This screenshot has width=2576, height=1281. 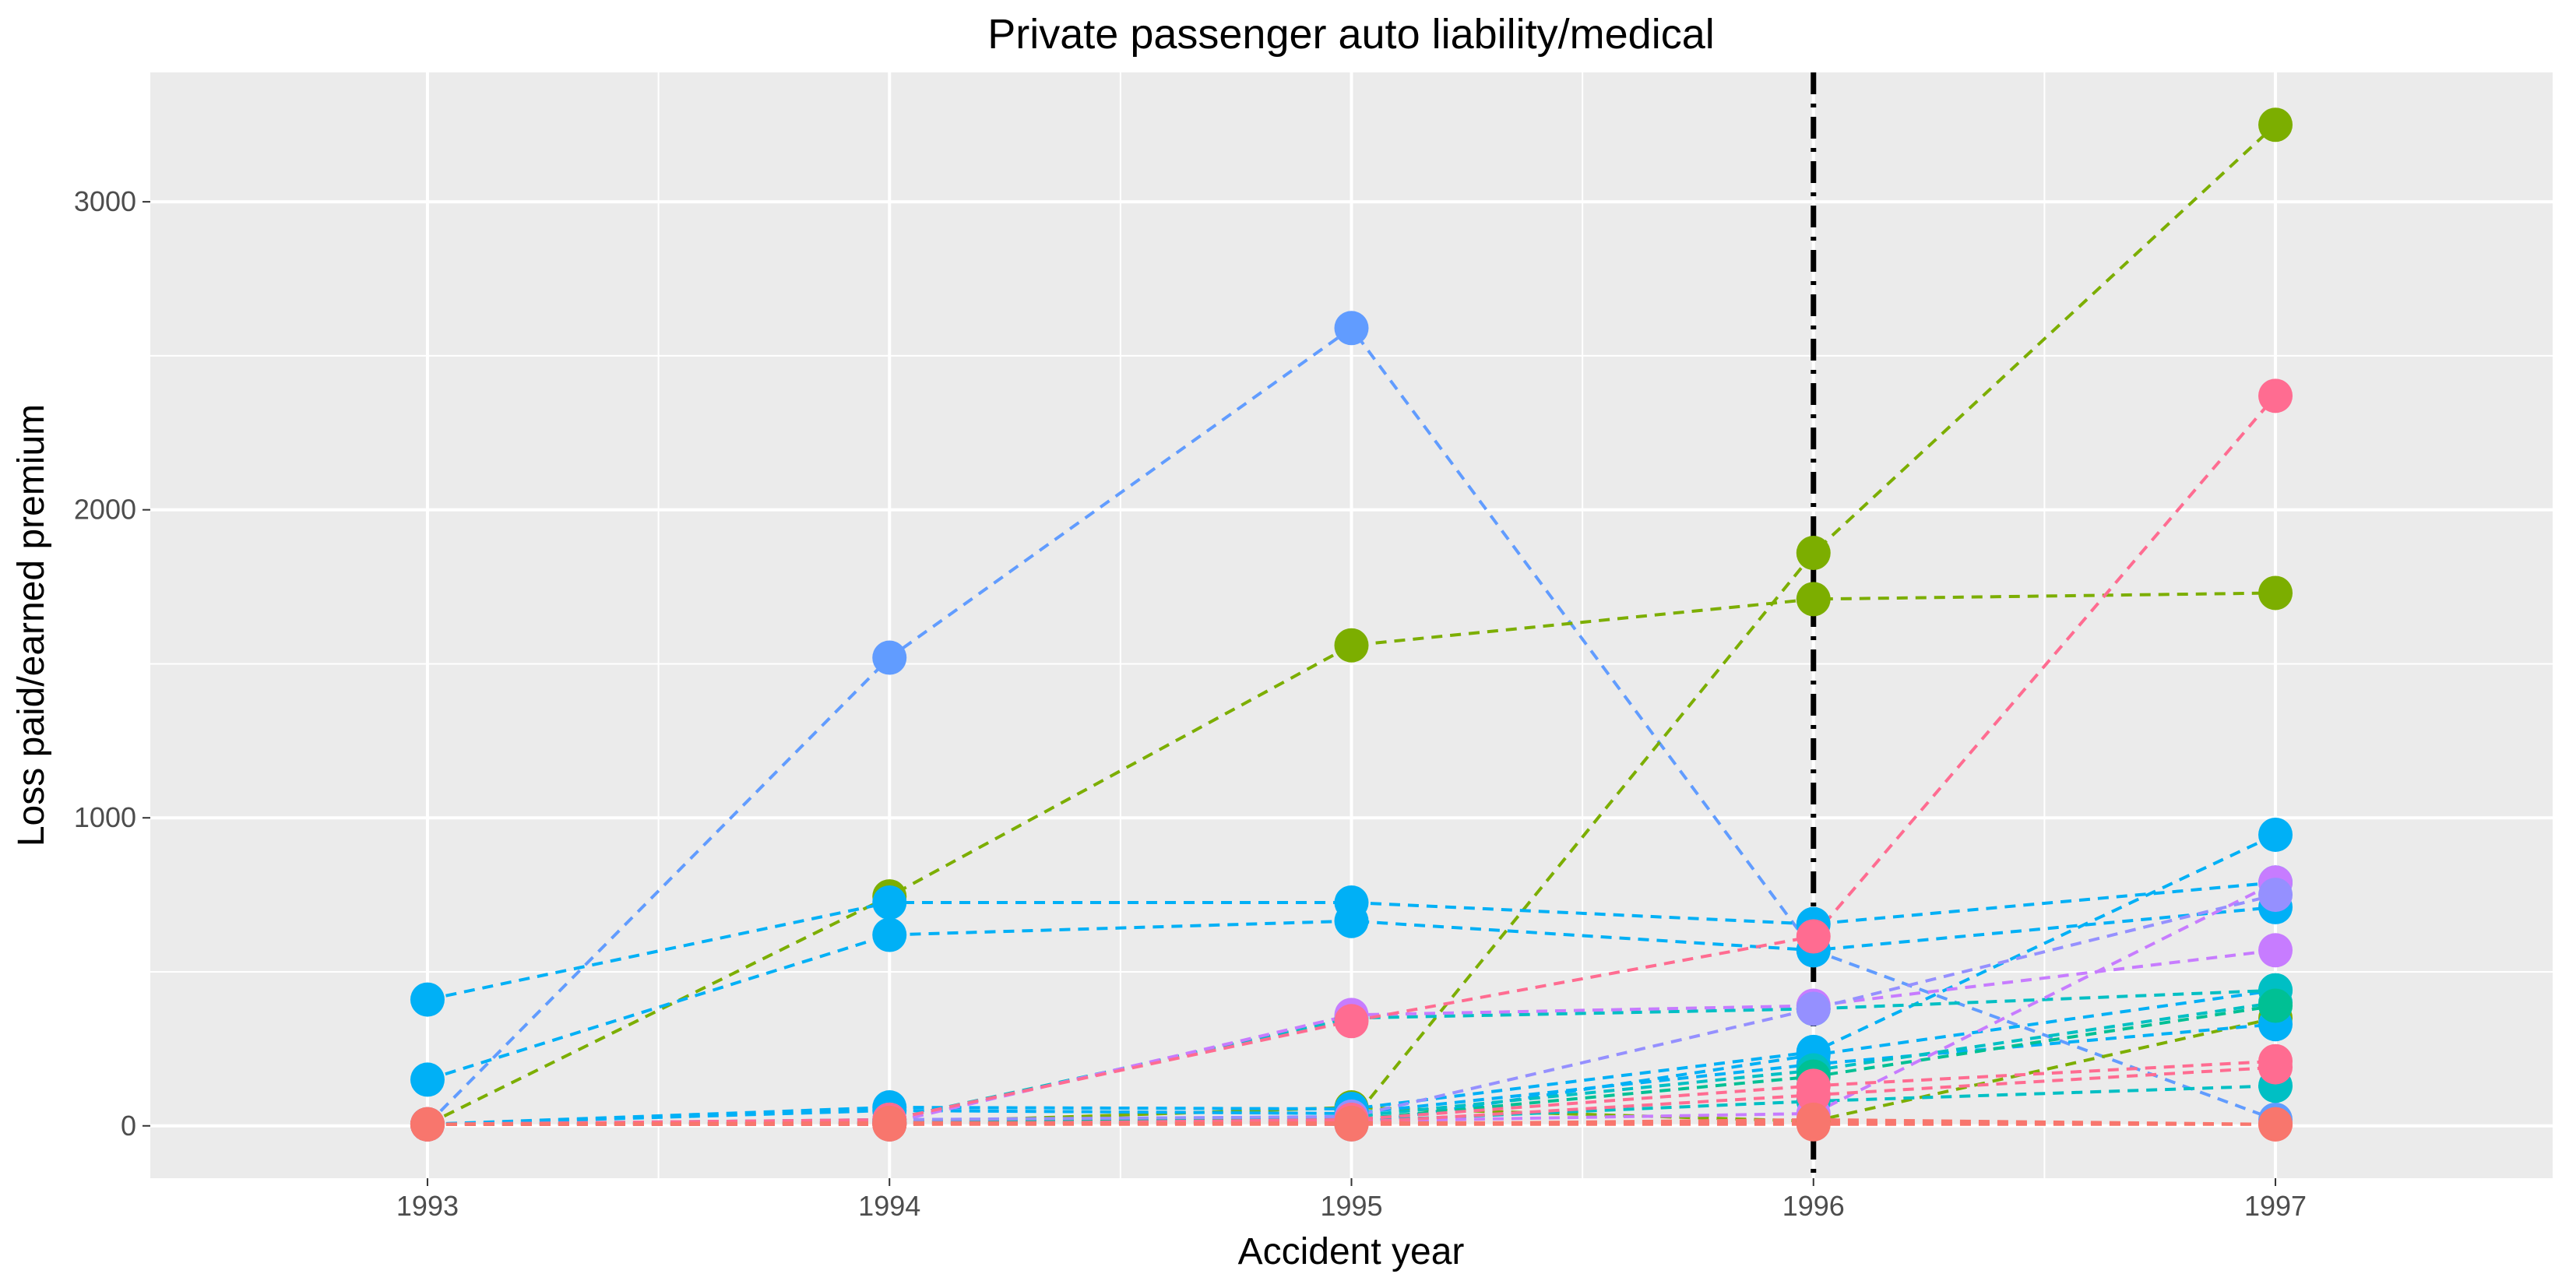 I want to click on x-tick-label: 1994, so click(x=889, y=1206).